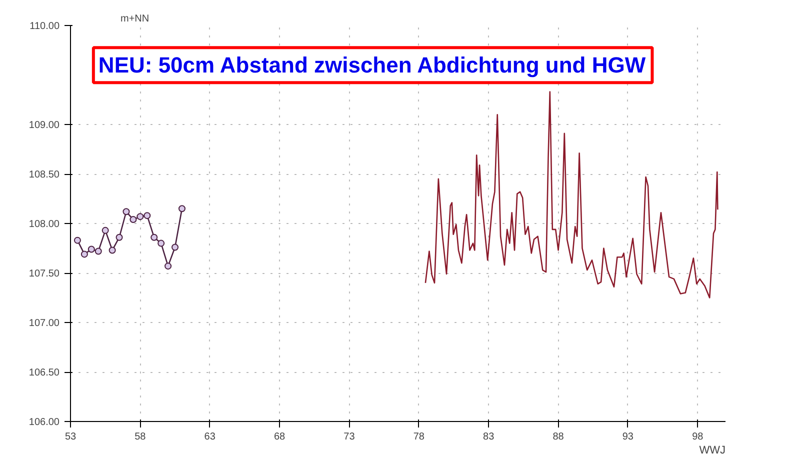  Describe the element at coordinates (135, 19) in the screenshot. I see `y-axis-title: m+NN` at that location.